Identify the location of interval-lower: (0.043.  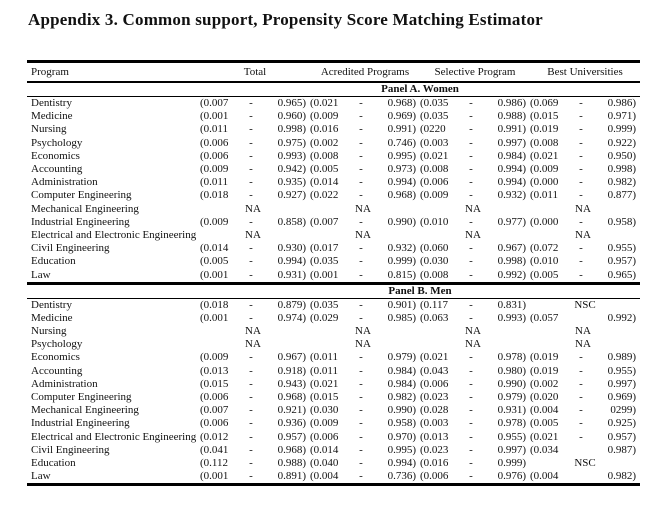
(434, 370).